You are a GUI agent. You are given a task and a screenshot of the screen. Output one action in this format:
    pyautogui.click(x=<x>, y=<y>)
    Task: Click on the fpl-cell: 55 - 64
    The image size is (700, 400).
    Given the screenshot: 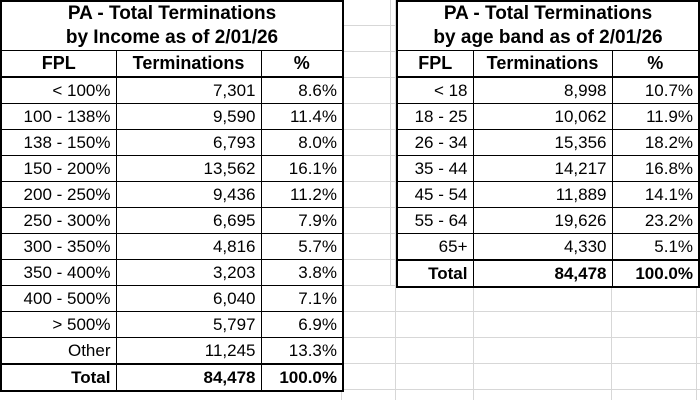 What is the action you would take?
    pyautogui.click(x=435, y=220)
    